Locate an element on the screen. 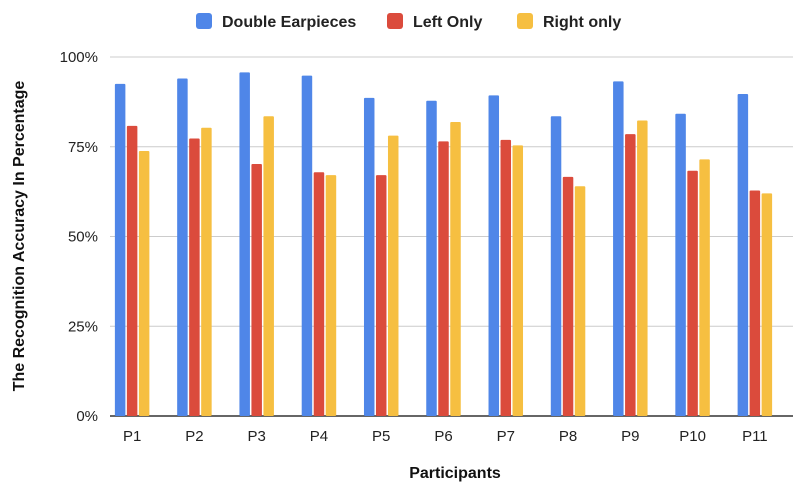  x-axis-ticks: P1 P2 P3 P4 P5 P6 P7 P8 P9 P10 P11 is located at coordinates (445, 436).